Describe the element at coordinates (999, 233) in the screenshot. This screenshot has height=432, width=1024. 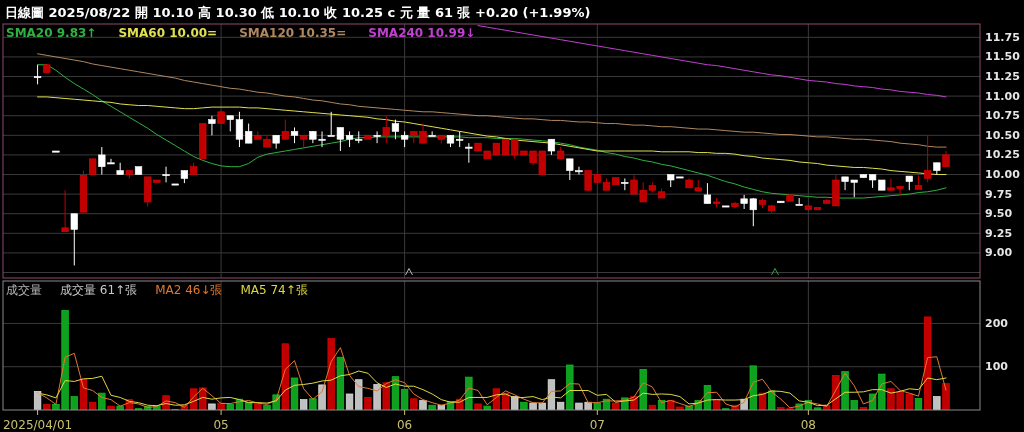
I see `y-tick-label: 9.25` at that location.